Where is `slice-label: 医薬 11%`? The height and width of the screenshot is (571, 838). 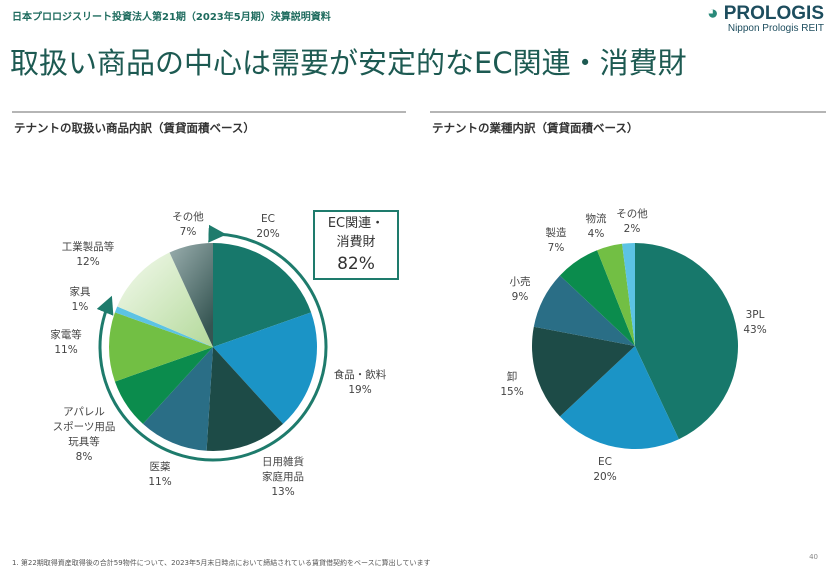 slice-label: 医薬 11% is located at coordinates (160, 474).